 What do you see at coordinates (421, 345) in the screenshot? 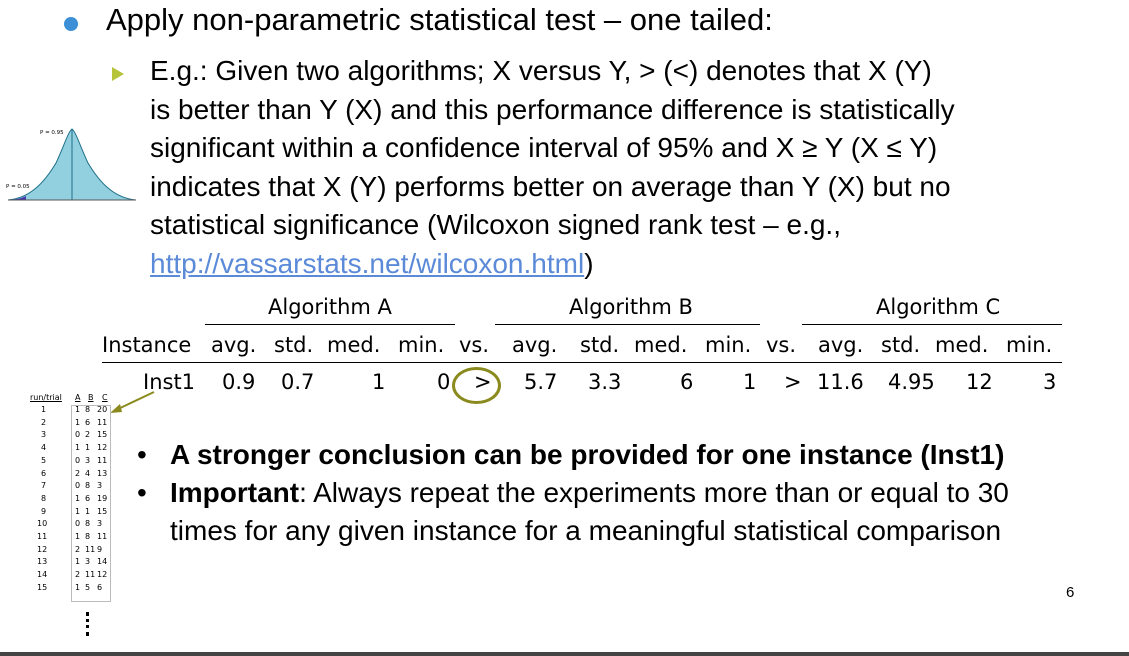
I see `col-header-a-min: min.` at bounding box center [421, 345].